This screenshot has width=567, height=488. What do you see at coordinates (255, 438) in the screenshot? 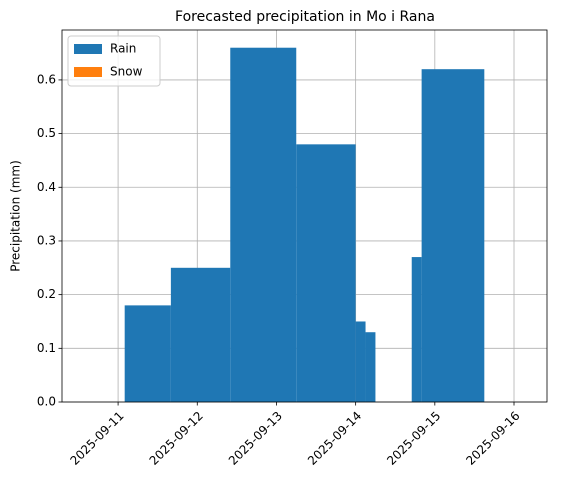
I see `x-tick-label: 2025-09-13` at bounding box center [255, 438].